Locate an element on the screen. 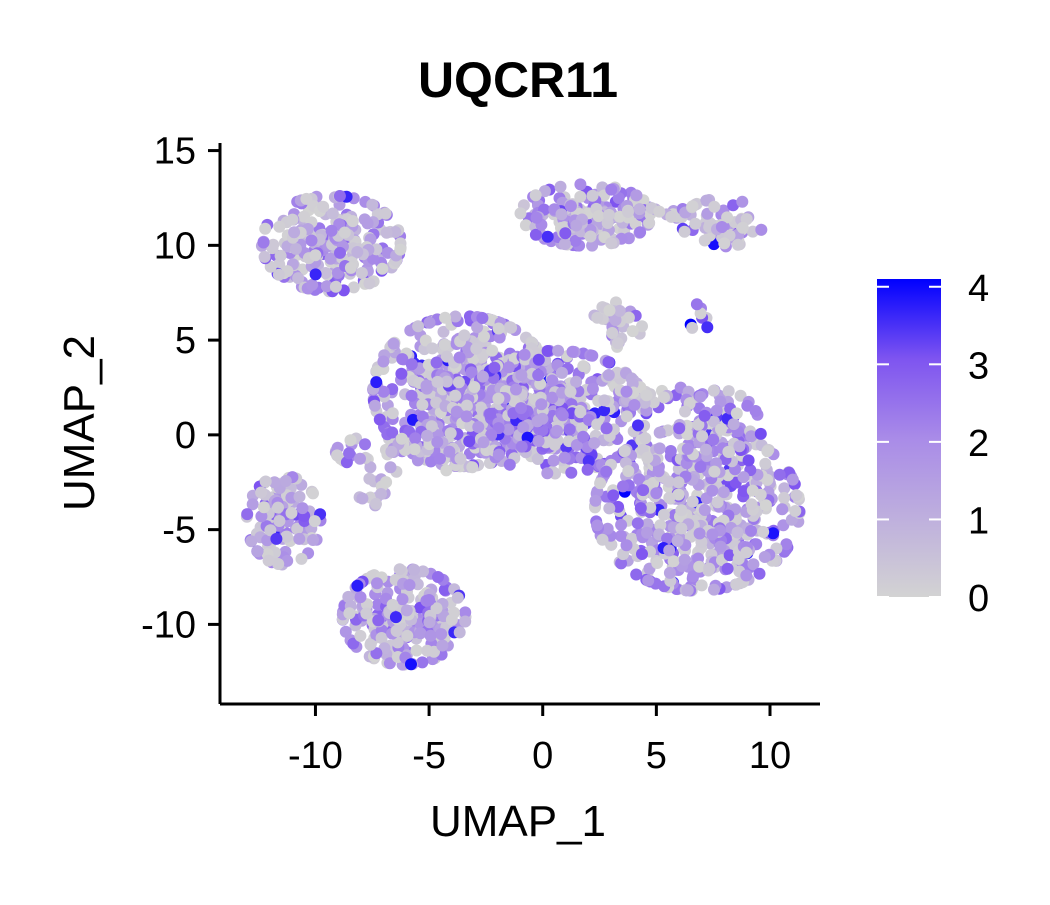 The image size is (1050, 905). x-tick-label: -5 is located at coordinates (429, 756).